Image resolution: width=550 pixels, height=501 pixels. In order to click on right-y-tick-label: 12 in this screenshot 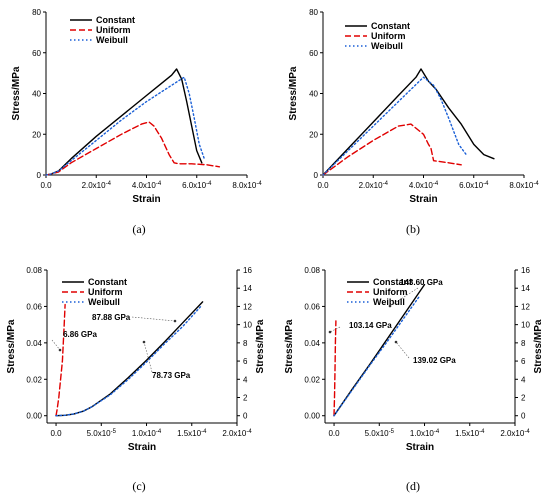, I will do `click(247, 306)`.